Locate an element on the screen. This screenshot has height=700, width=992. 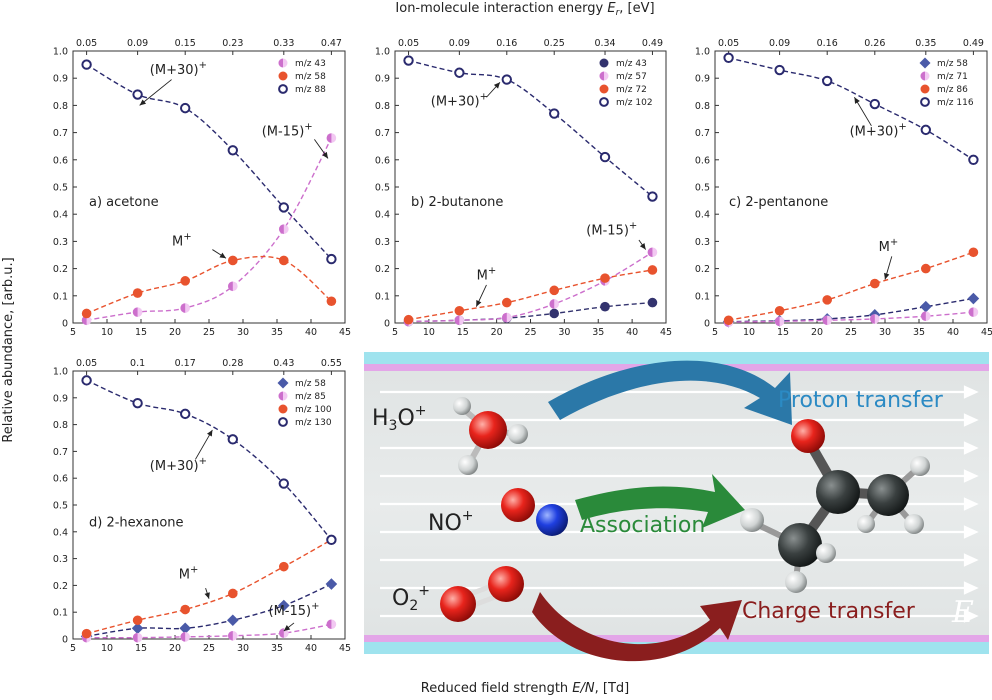
y-tick-label: 0.1 is located at coordinates (60, 296).